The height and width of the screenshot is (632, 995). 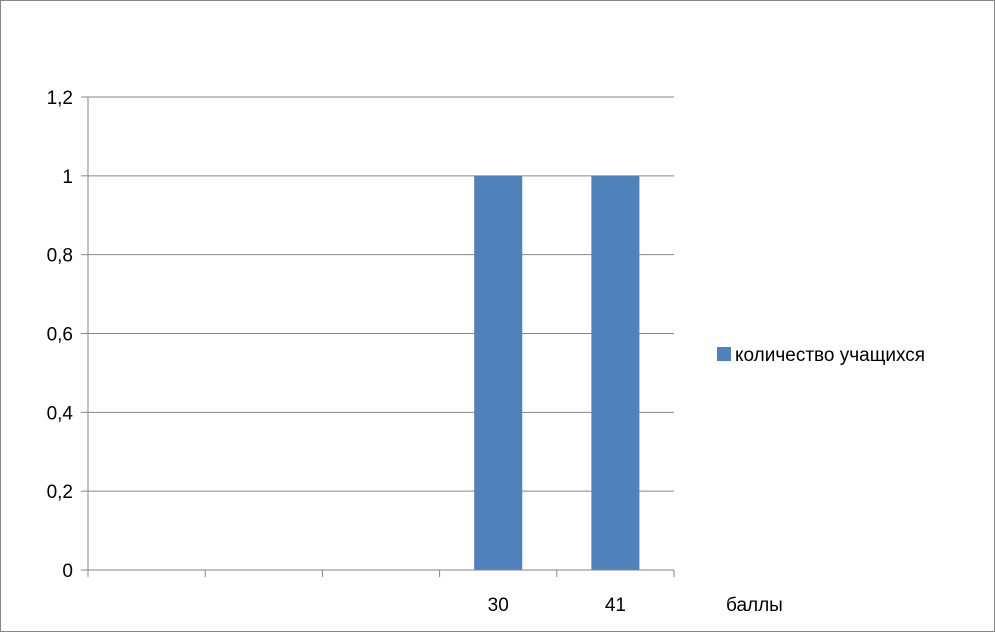 What do you see at coordinates (724, 354) in the screenshot?
I see `legend-swatch` at bounding box center [724, 354].